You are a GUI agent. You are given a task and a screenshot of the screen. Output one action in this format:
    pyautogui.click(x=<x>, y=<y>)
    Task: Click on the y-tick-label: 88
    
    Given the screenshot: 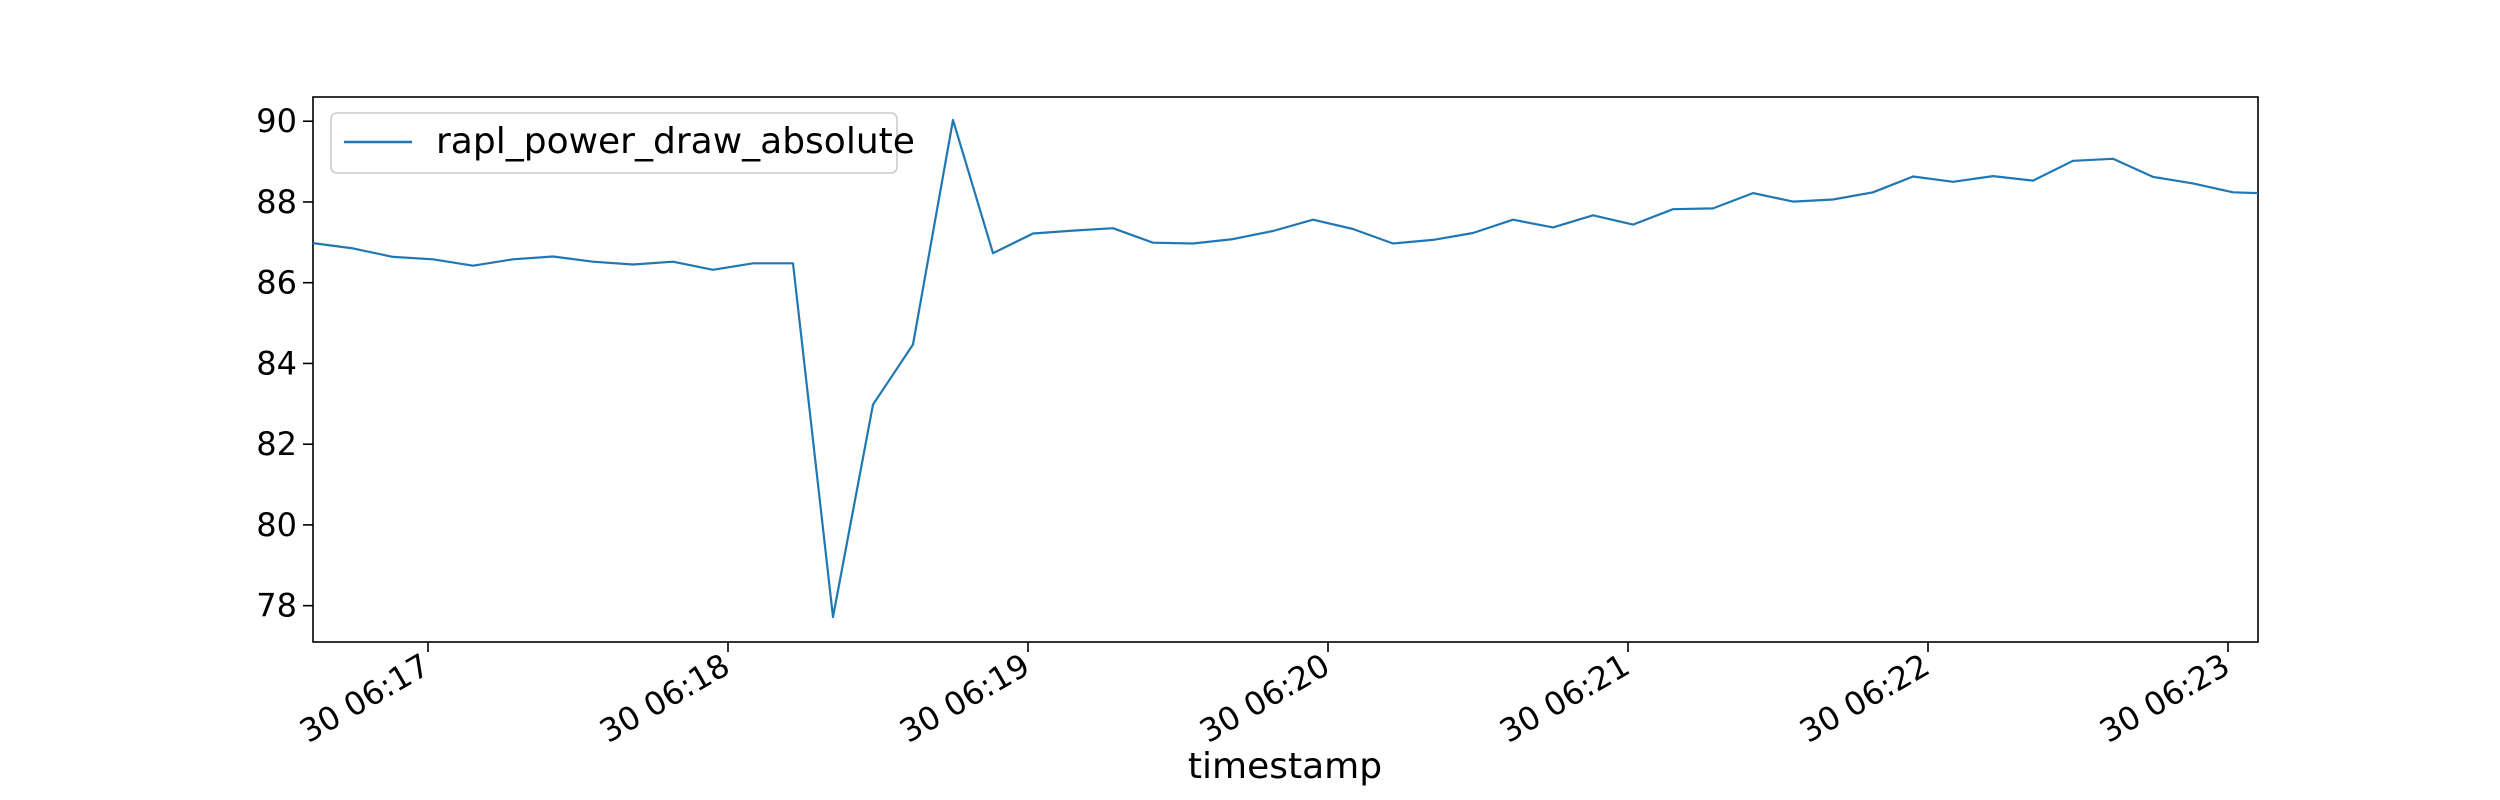 What is the action you would take?
    pyautogui.click(x=276, y=202)
    